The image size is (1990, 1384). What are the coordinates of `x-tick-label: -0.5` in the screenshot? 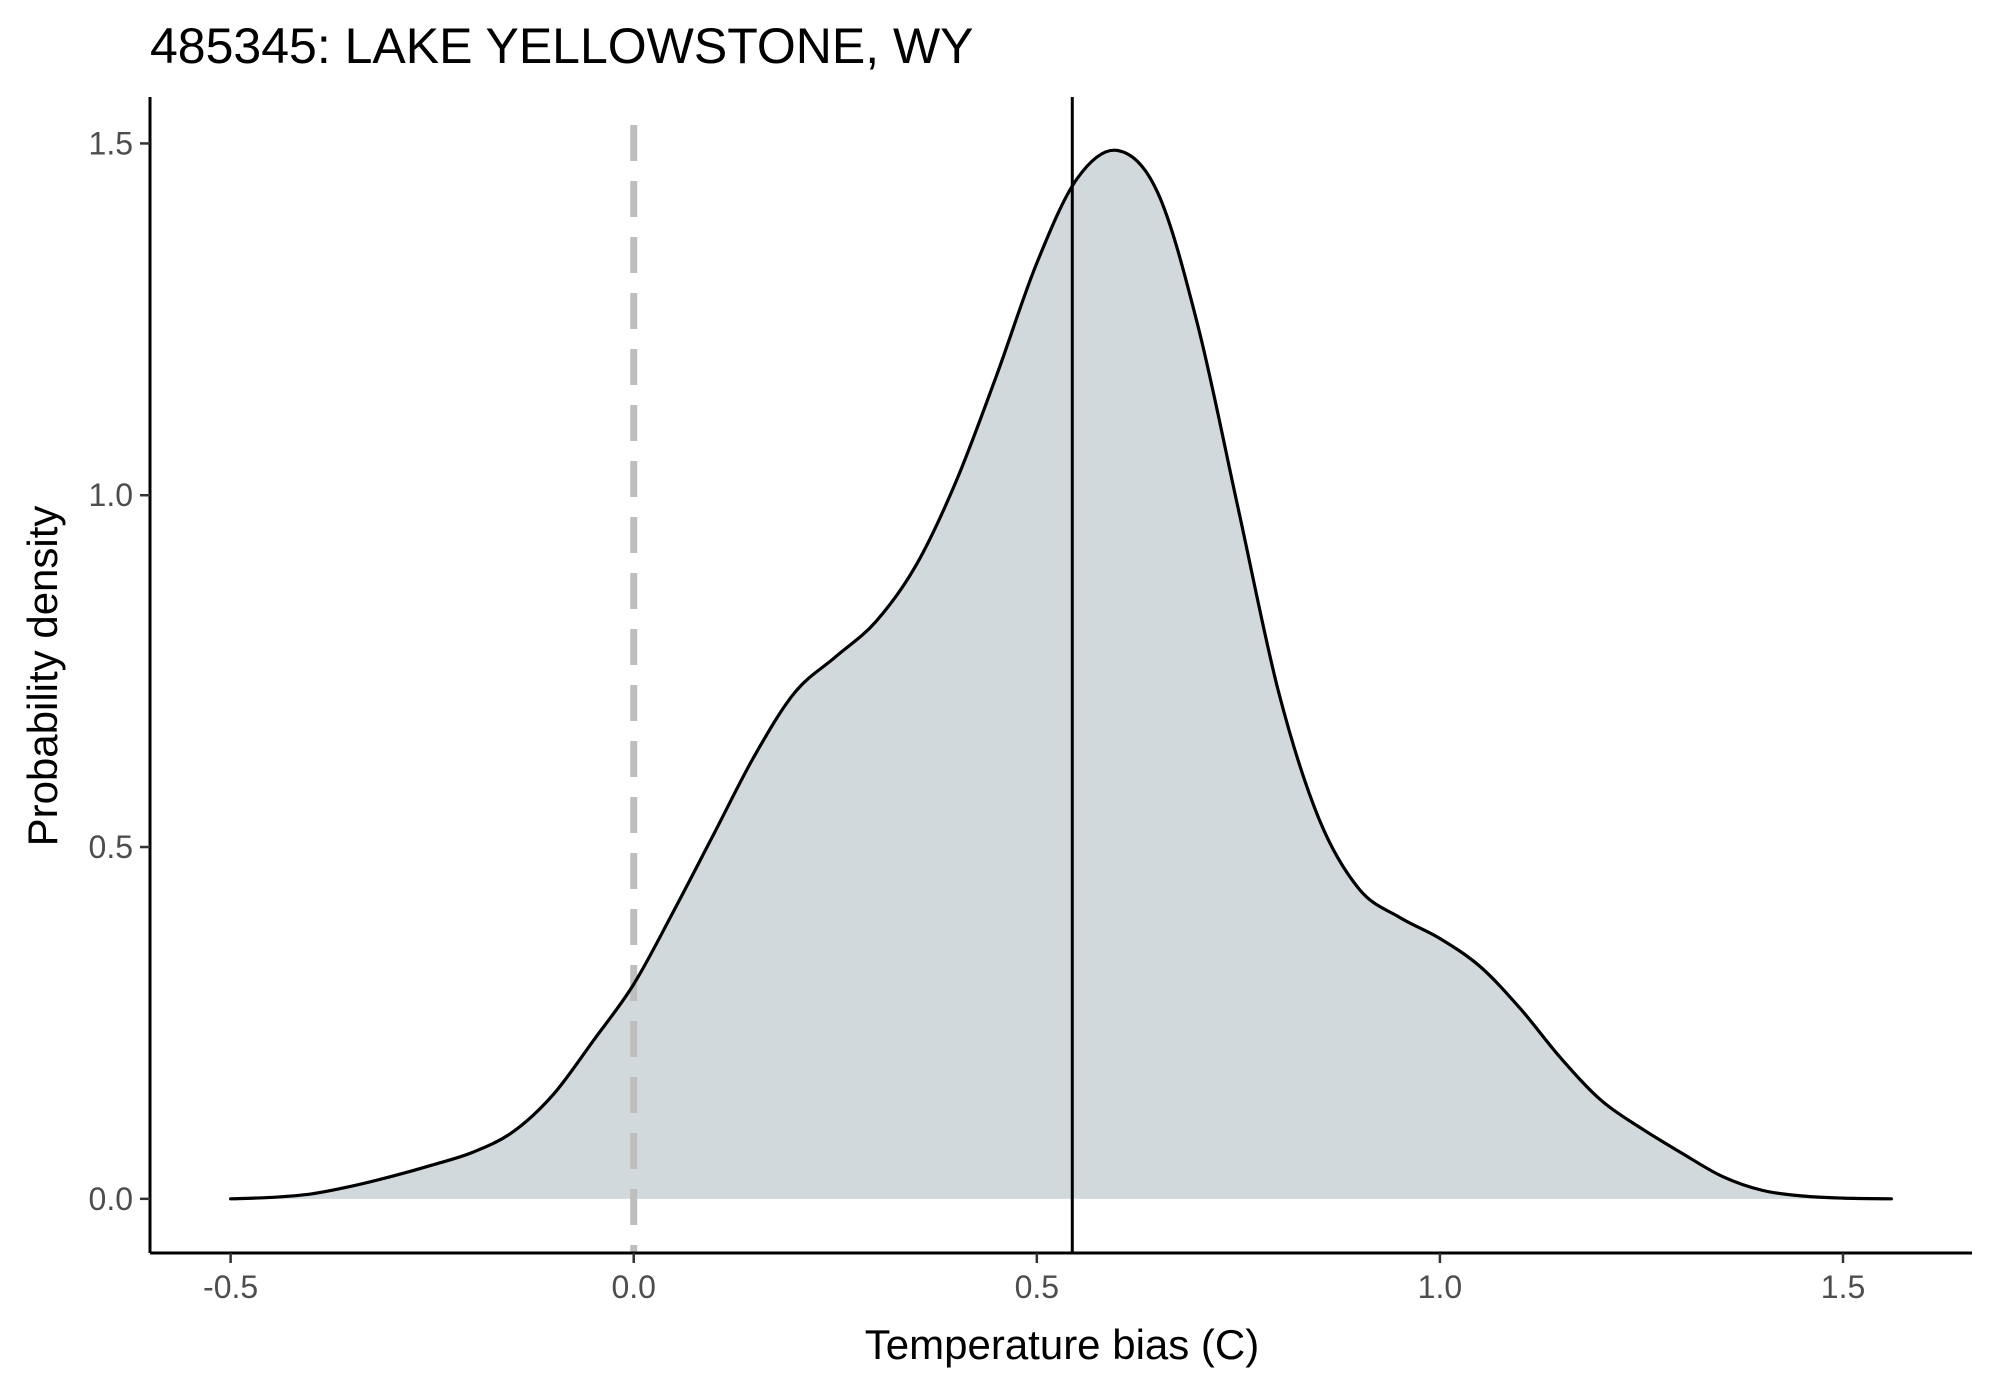 It's located at (230, 1287).